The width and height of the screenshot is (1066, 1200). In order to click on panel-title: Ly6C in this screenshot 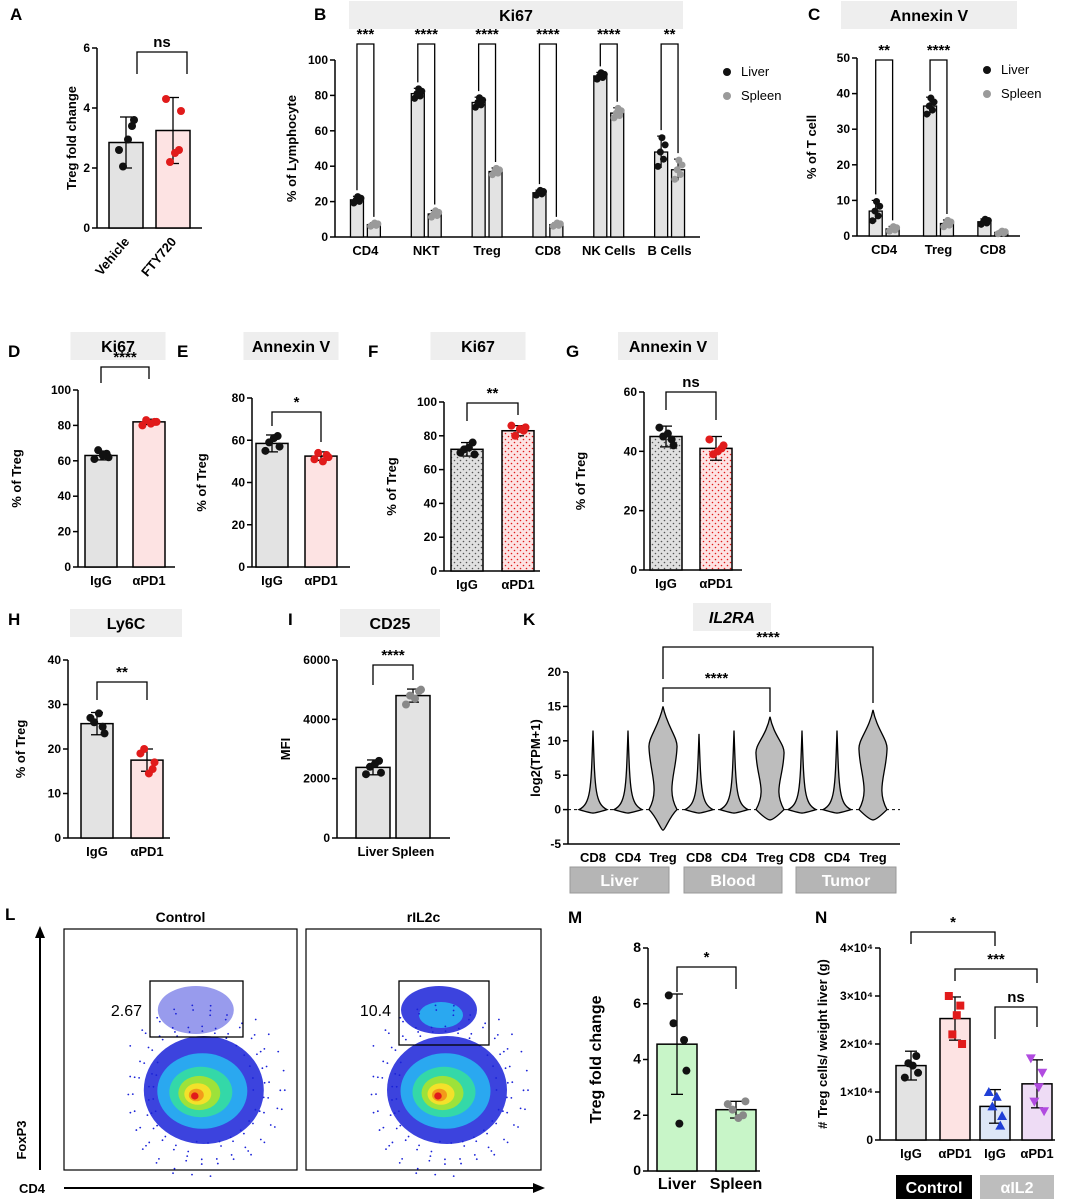, I will do `click(126, 624)`.